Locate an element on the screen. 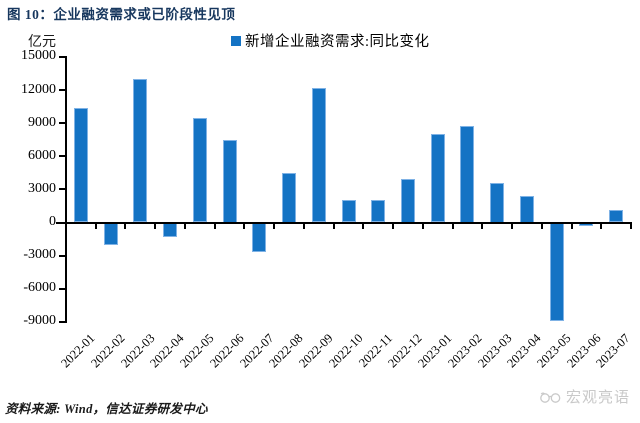 The image size is (640, 423). y-axis-tick-label: 6000 is located at coordinates (42, 155).